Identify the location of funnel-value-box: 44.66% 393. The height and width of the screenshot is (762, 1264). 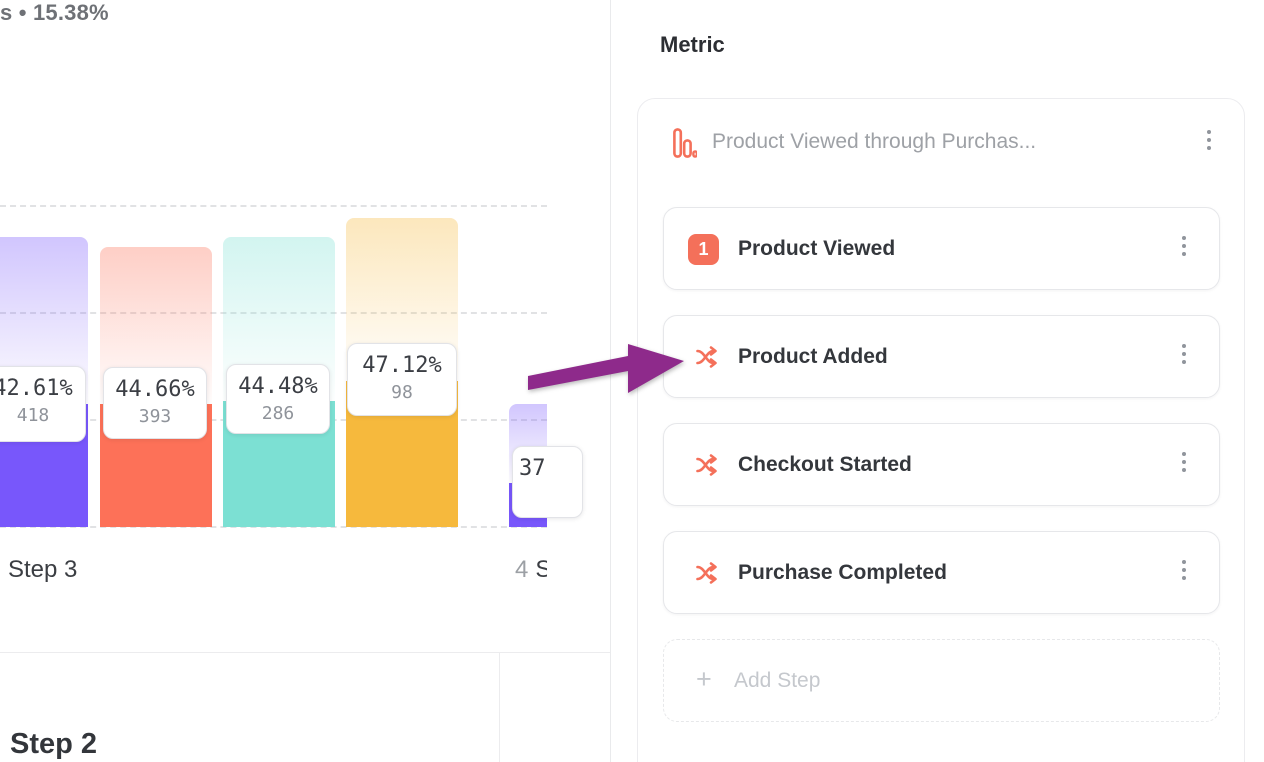
(155, 403).